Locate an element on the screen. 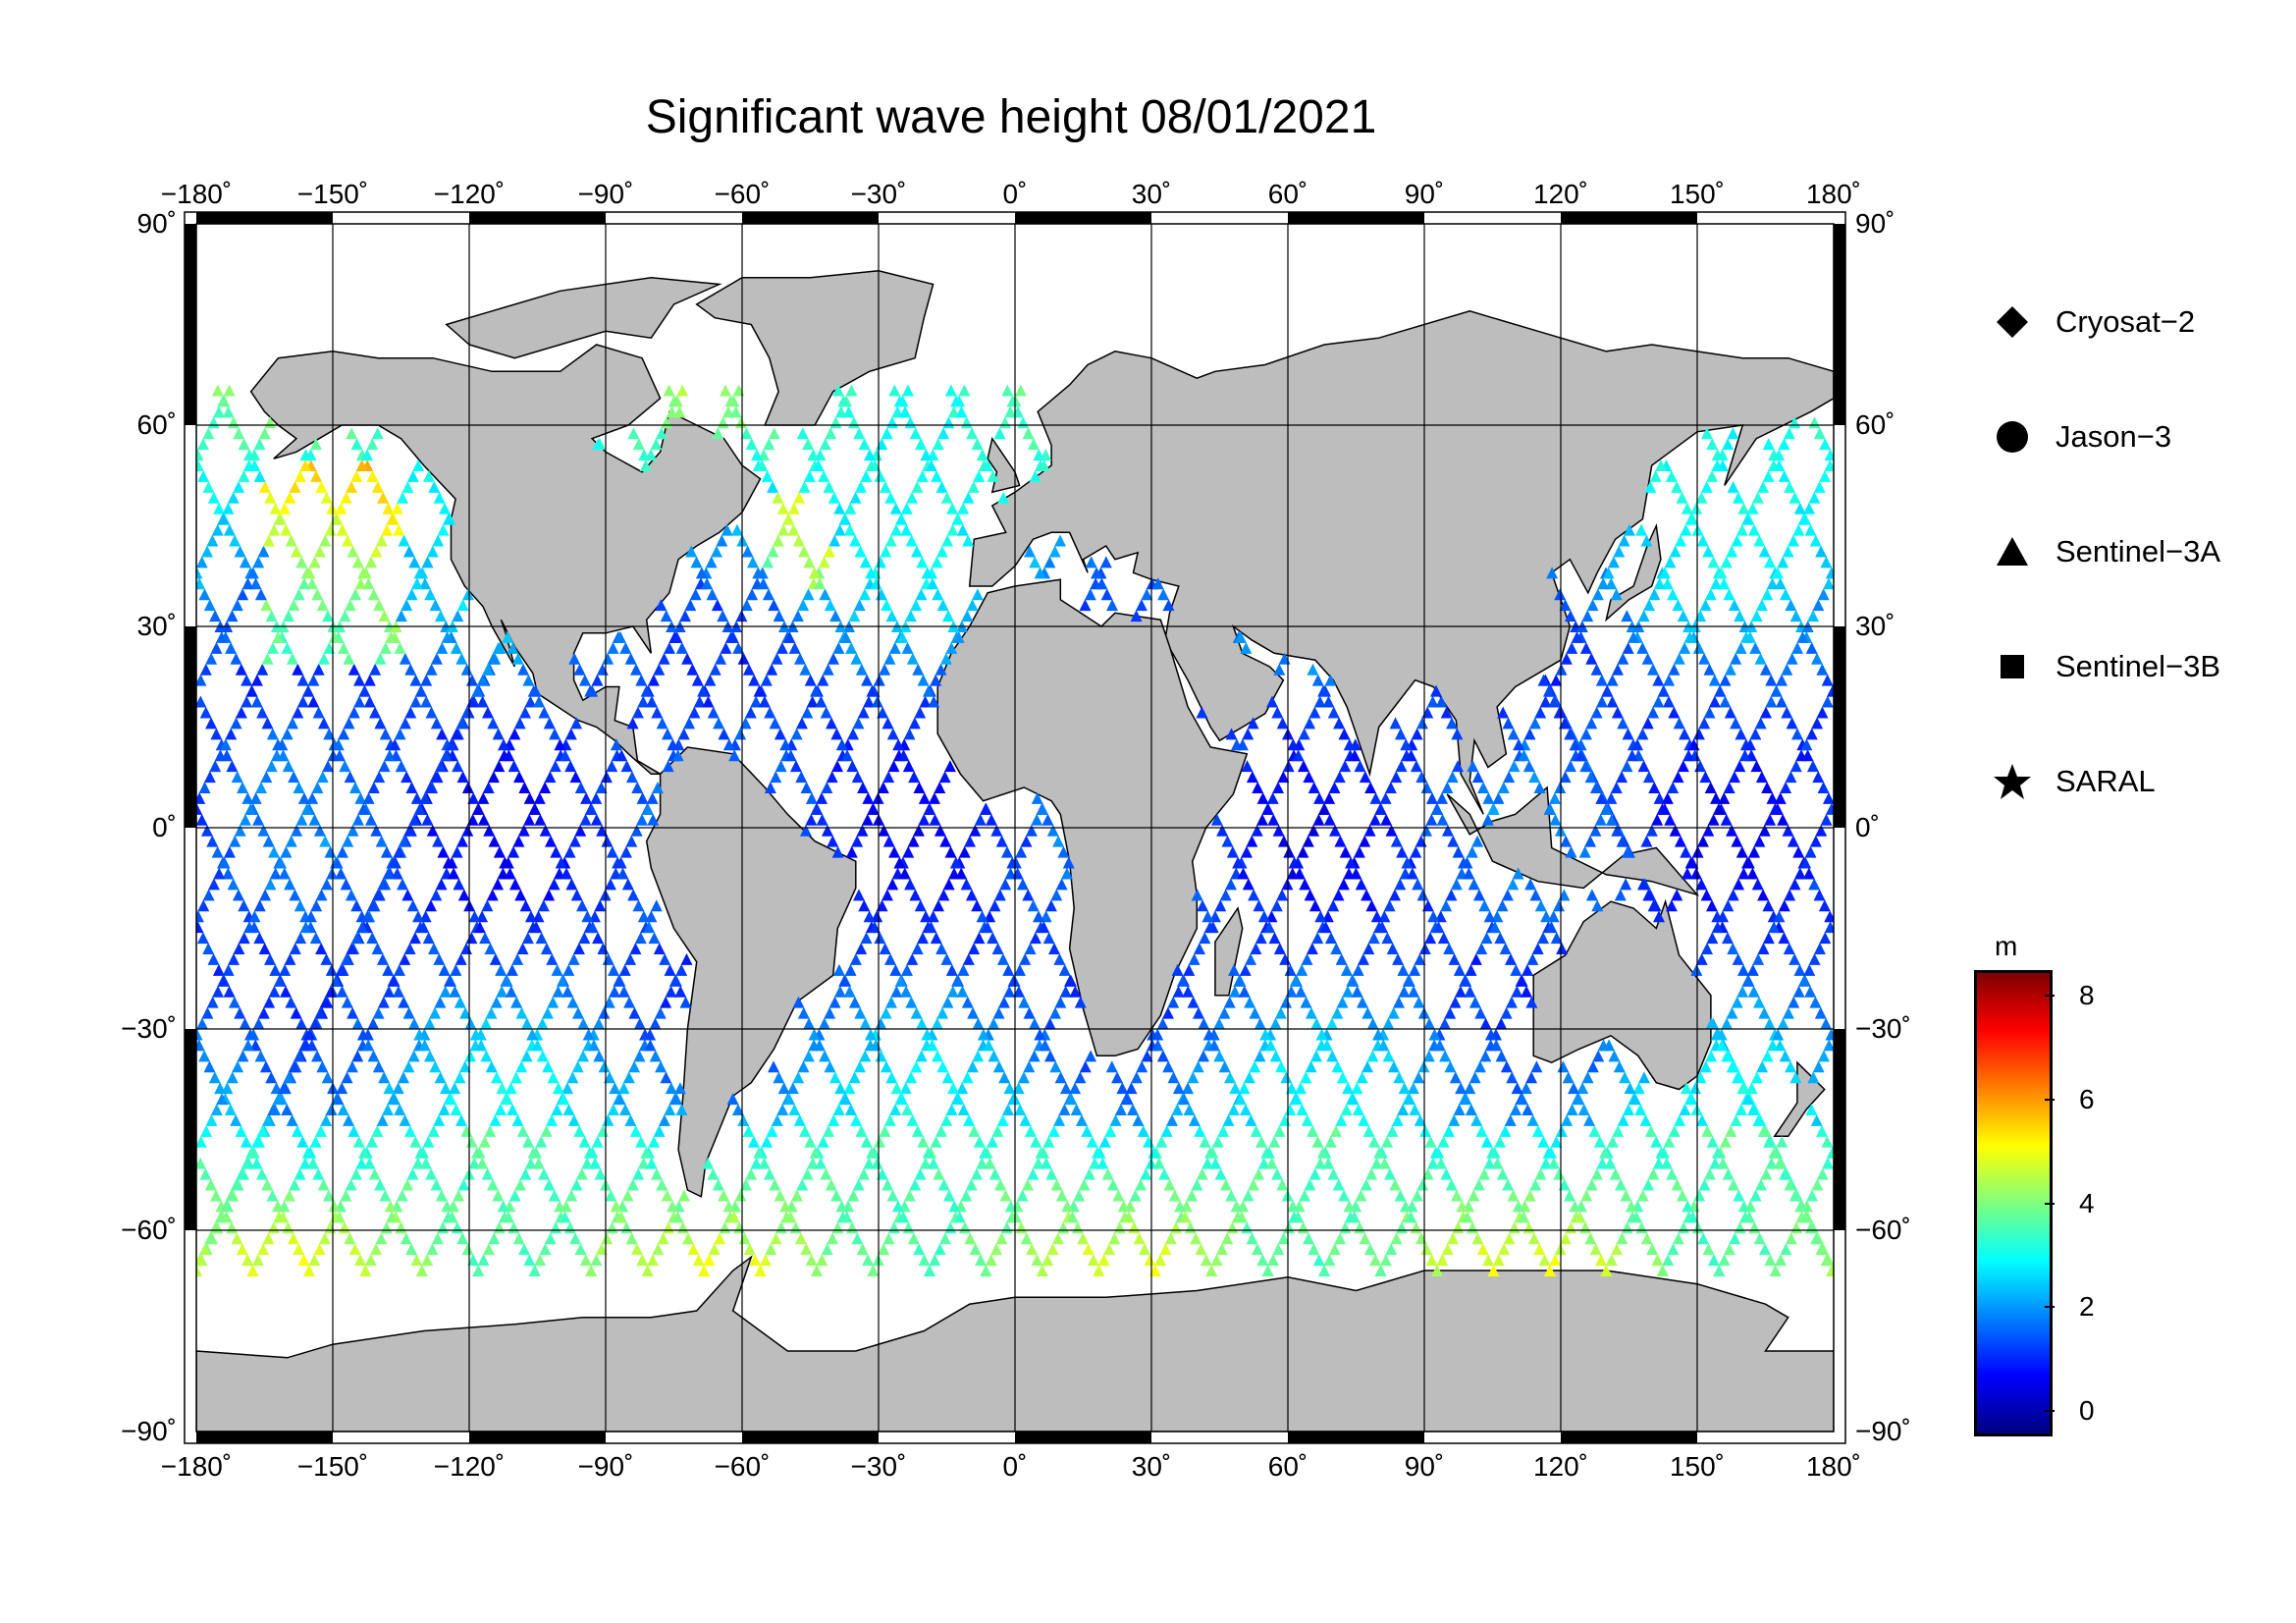  legend-item-diamond: Cryosat−2 is located at coordinates (2094, 322).